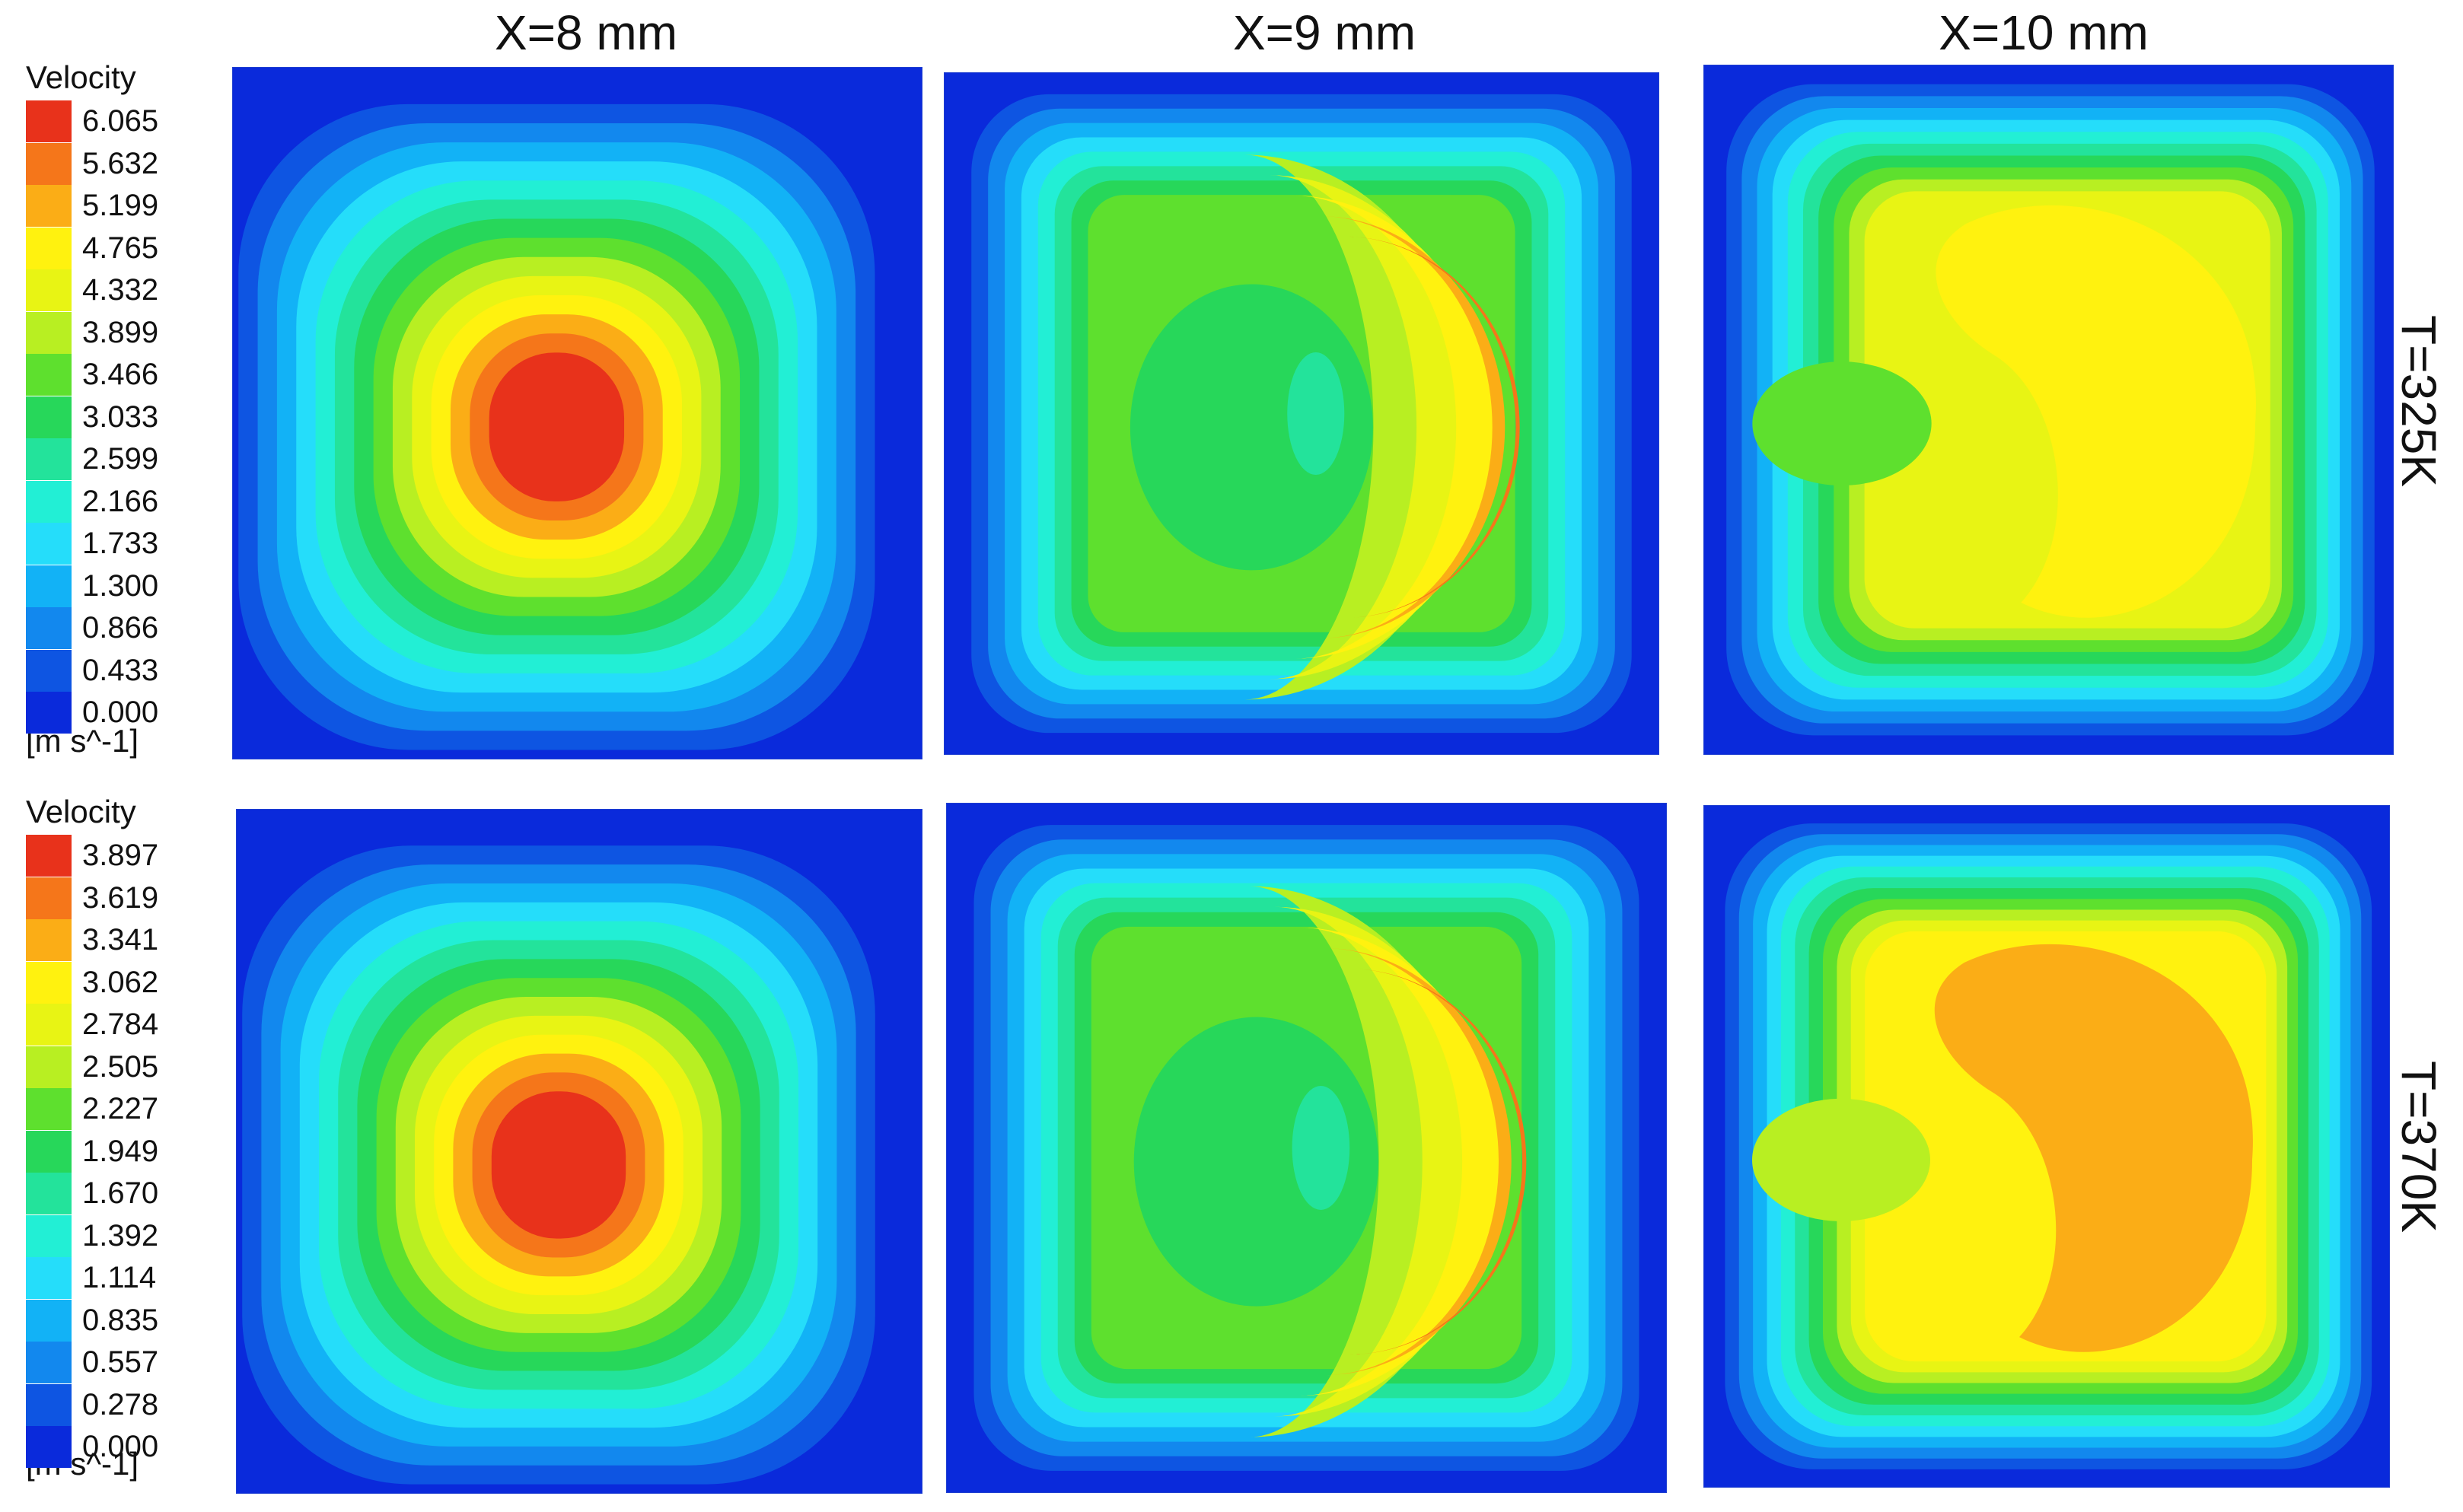 This screenshot has width=2463, height=1512. I want to click on contour-panel-325k-x8, so click(577, 413).